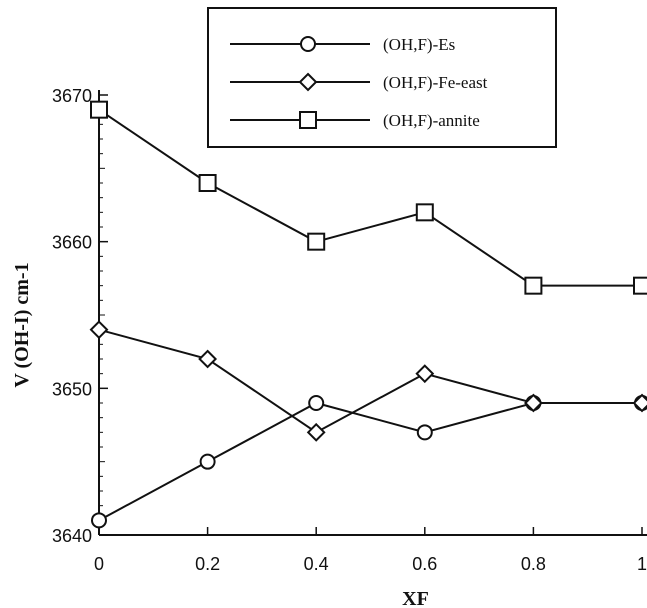  I want to click on legend-label: (OH,F)-Es, so click(419, 44).